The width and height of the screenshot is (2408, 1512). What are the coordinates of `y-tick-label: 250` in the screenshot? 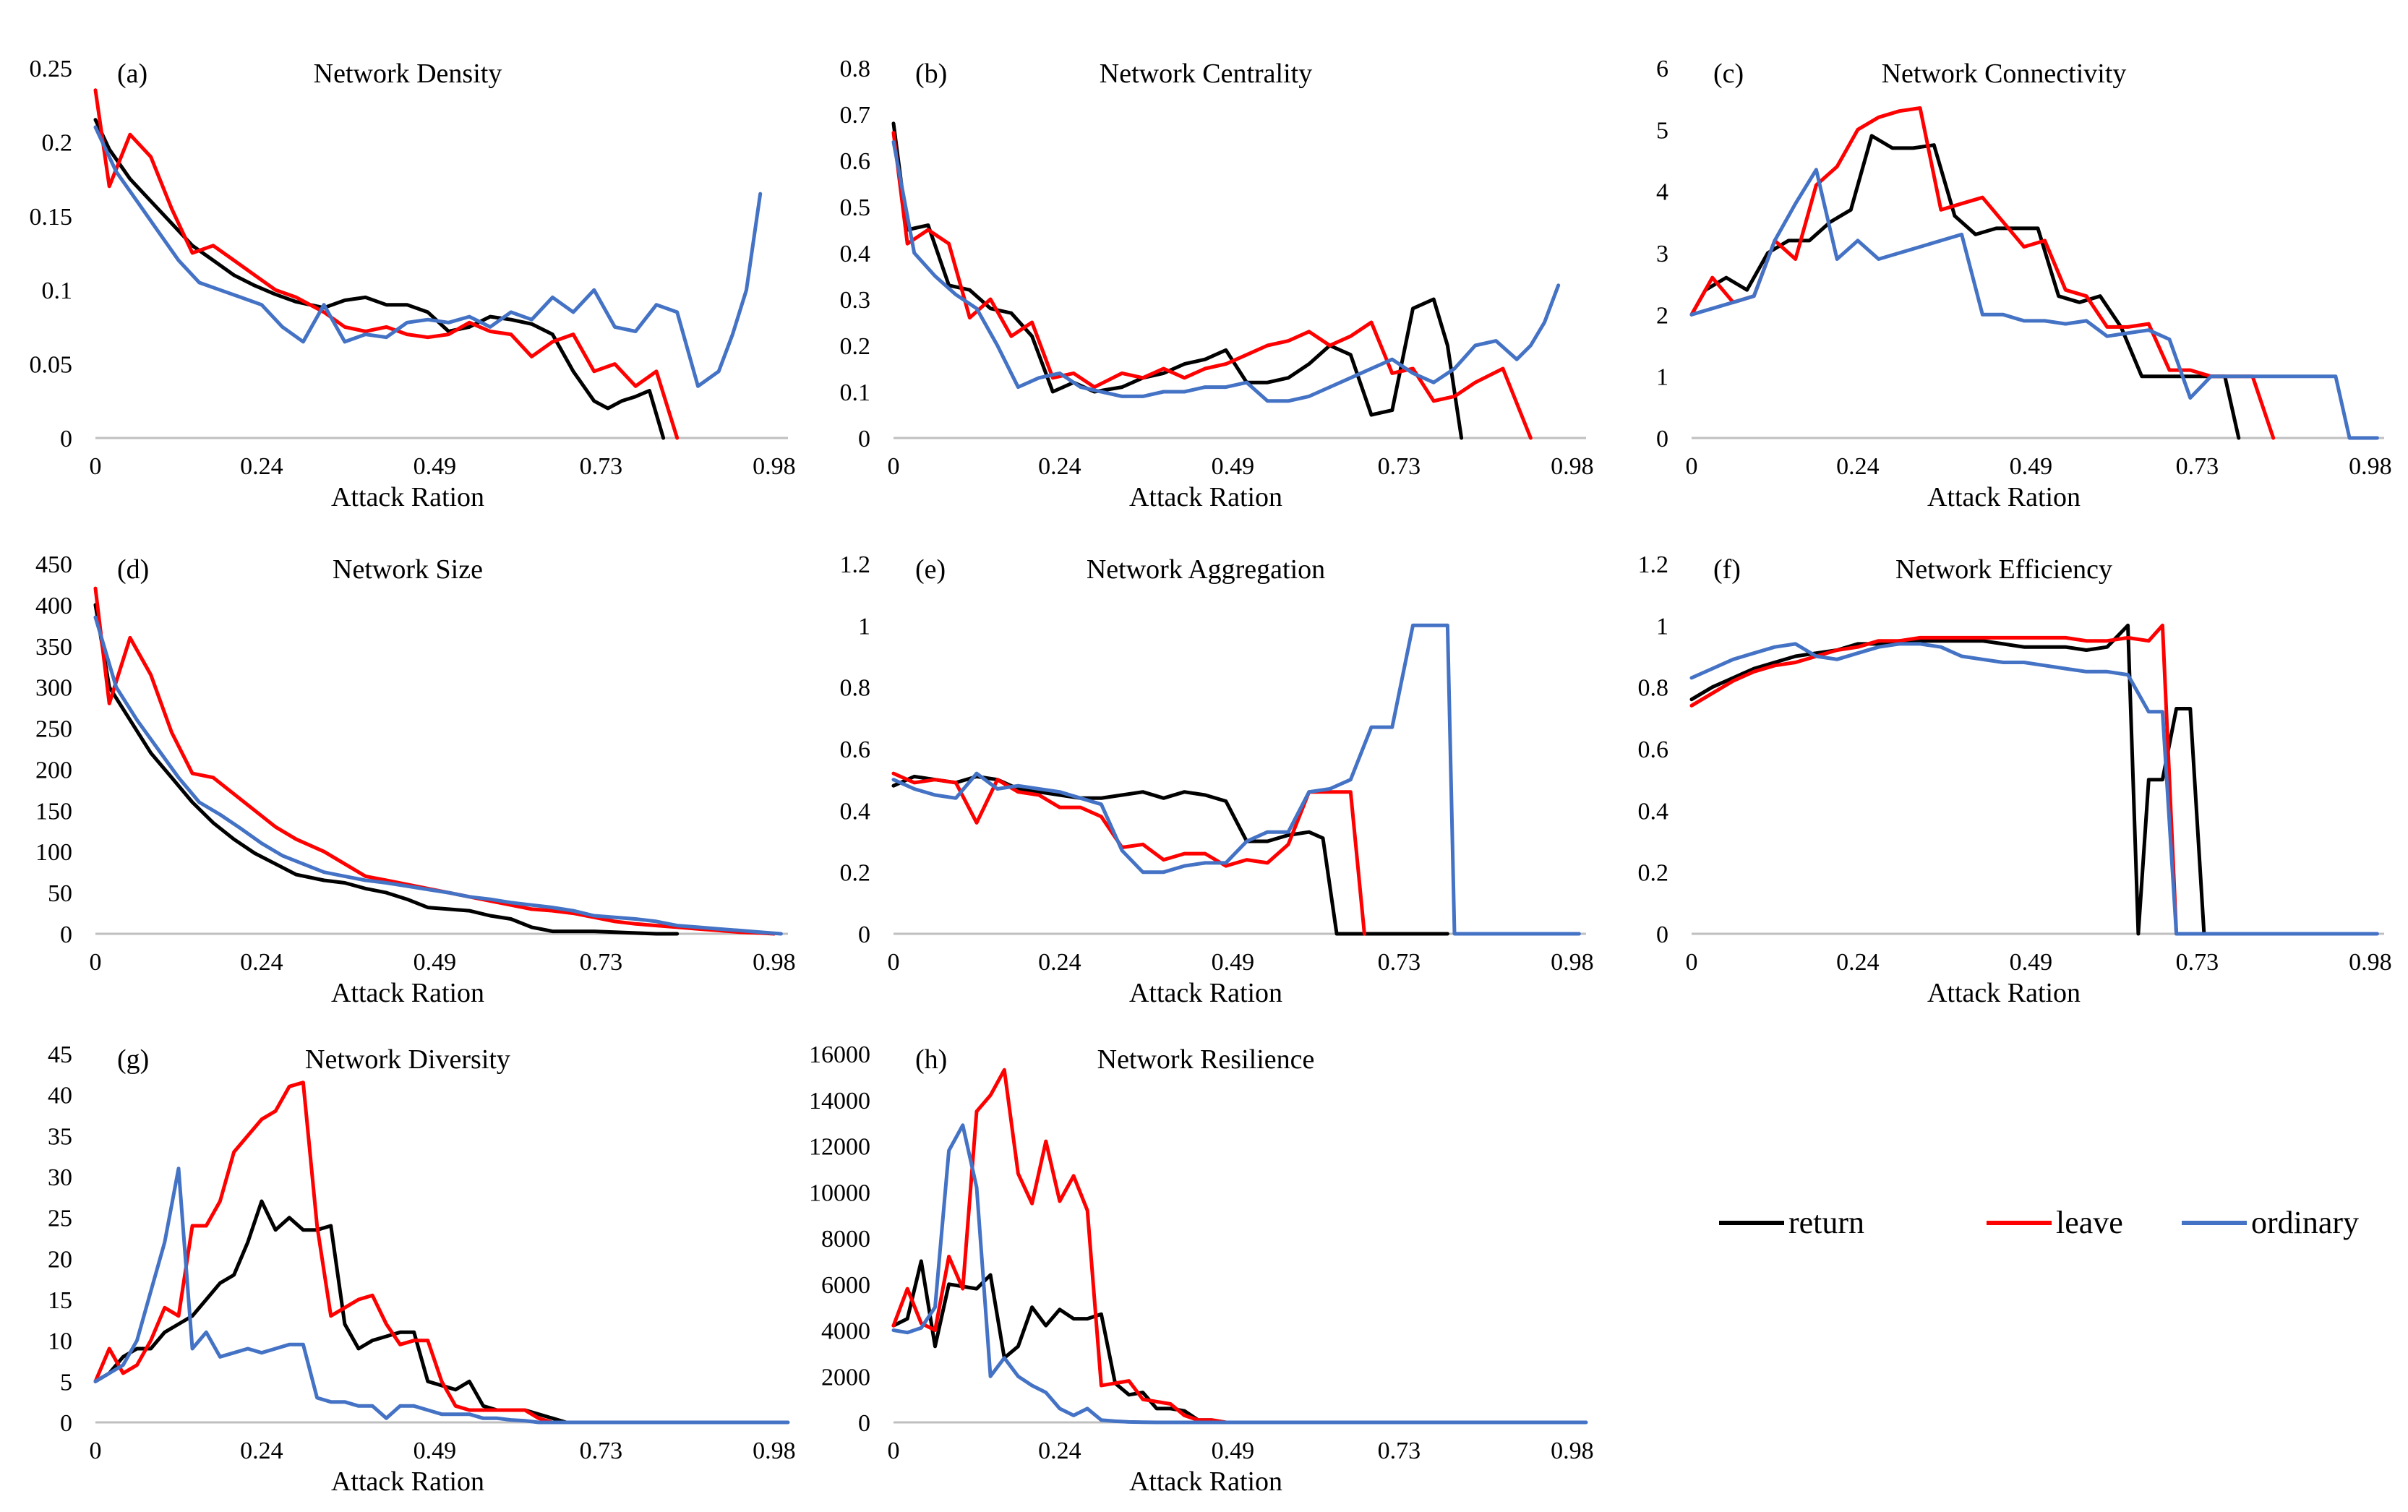 It's located at (54, 729).